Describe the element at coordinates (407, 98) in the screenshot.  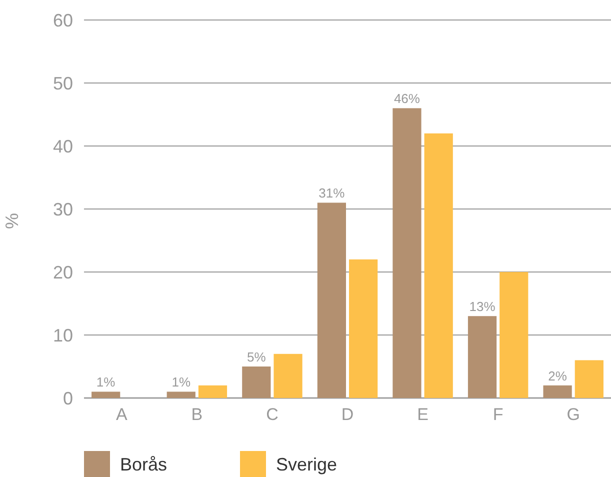
I see `data-label: 46%` at that location.